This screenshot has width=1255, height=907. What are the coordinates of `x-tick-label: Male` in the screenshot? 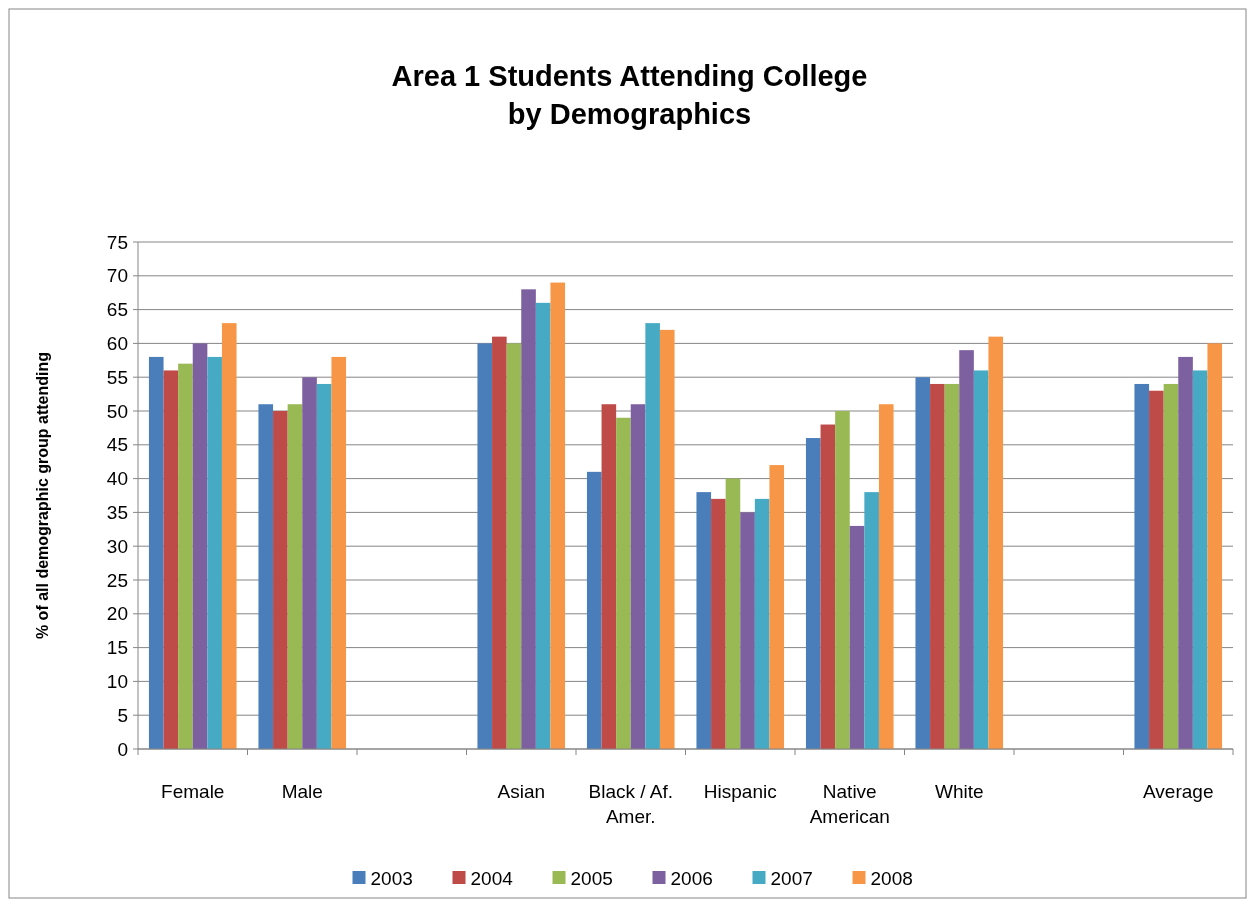 It's located at (302, 791).